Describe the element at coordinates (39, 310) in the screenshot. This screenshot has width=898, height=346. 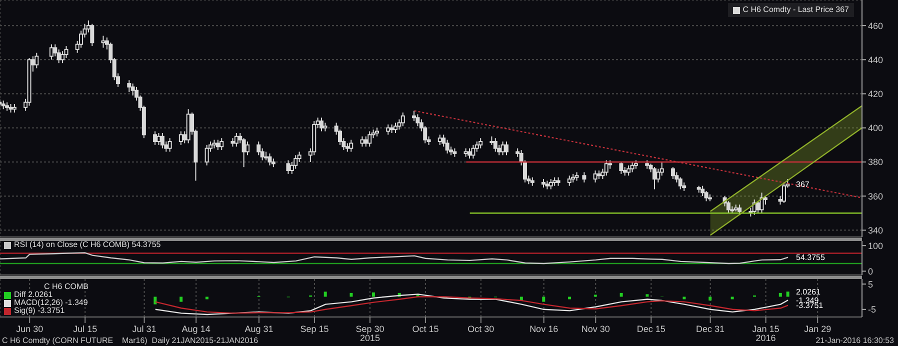
I see `legend-label: Sig(9) -3.3751` at that location.